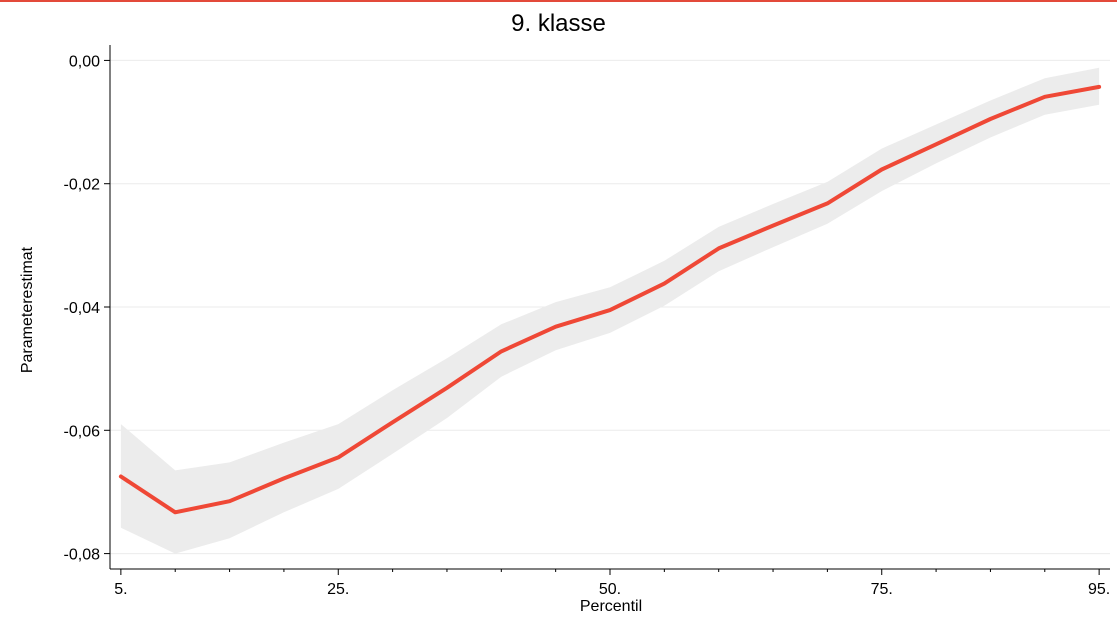  What do you see at coordinates (82, 431) in the screenshot?
I see `y-tick-label: -0,06` at bounding box center [82, 431].